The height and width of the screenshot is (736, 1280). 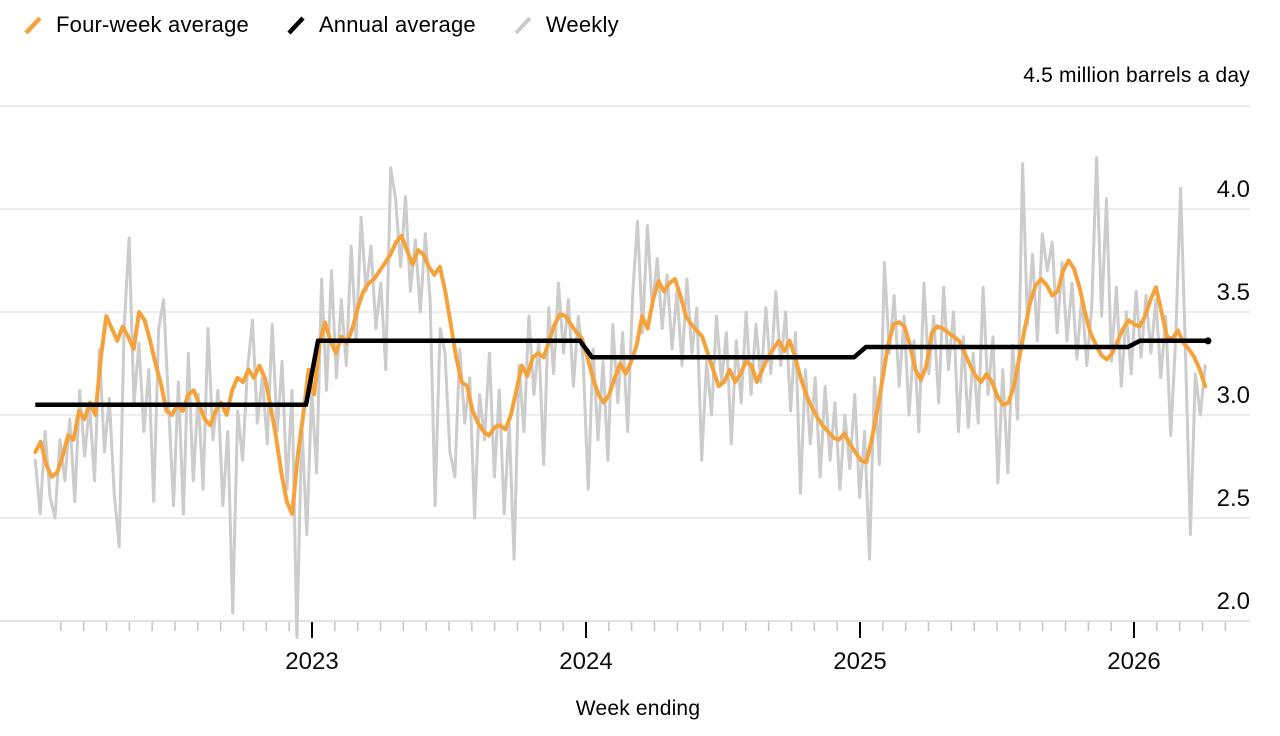 What do you see at coordinates (638, 708) in the screenshot?
I see `x-axis-title: Week ending` at bounding box center [638, 708].